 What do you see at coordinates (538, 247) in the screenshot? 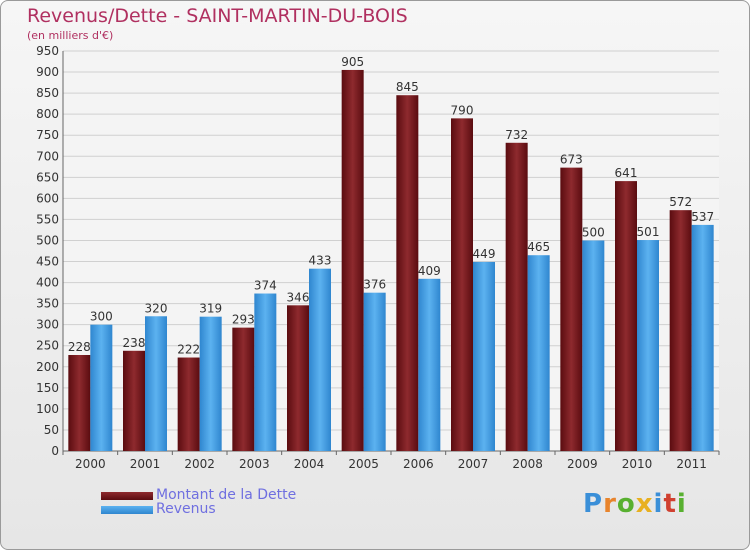
I see `data-label-revenus: 465` at bounding box center [538, 247].